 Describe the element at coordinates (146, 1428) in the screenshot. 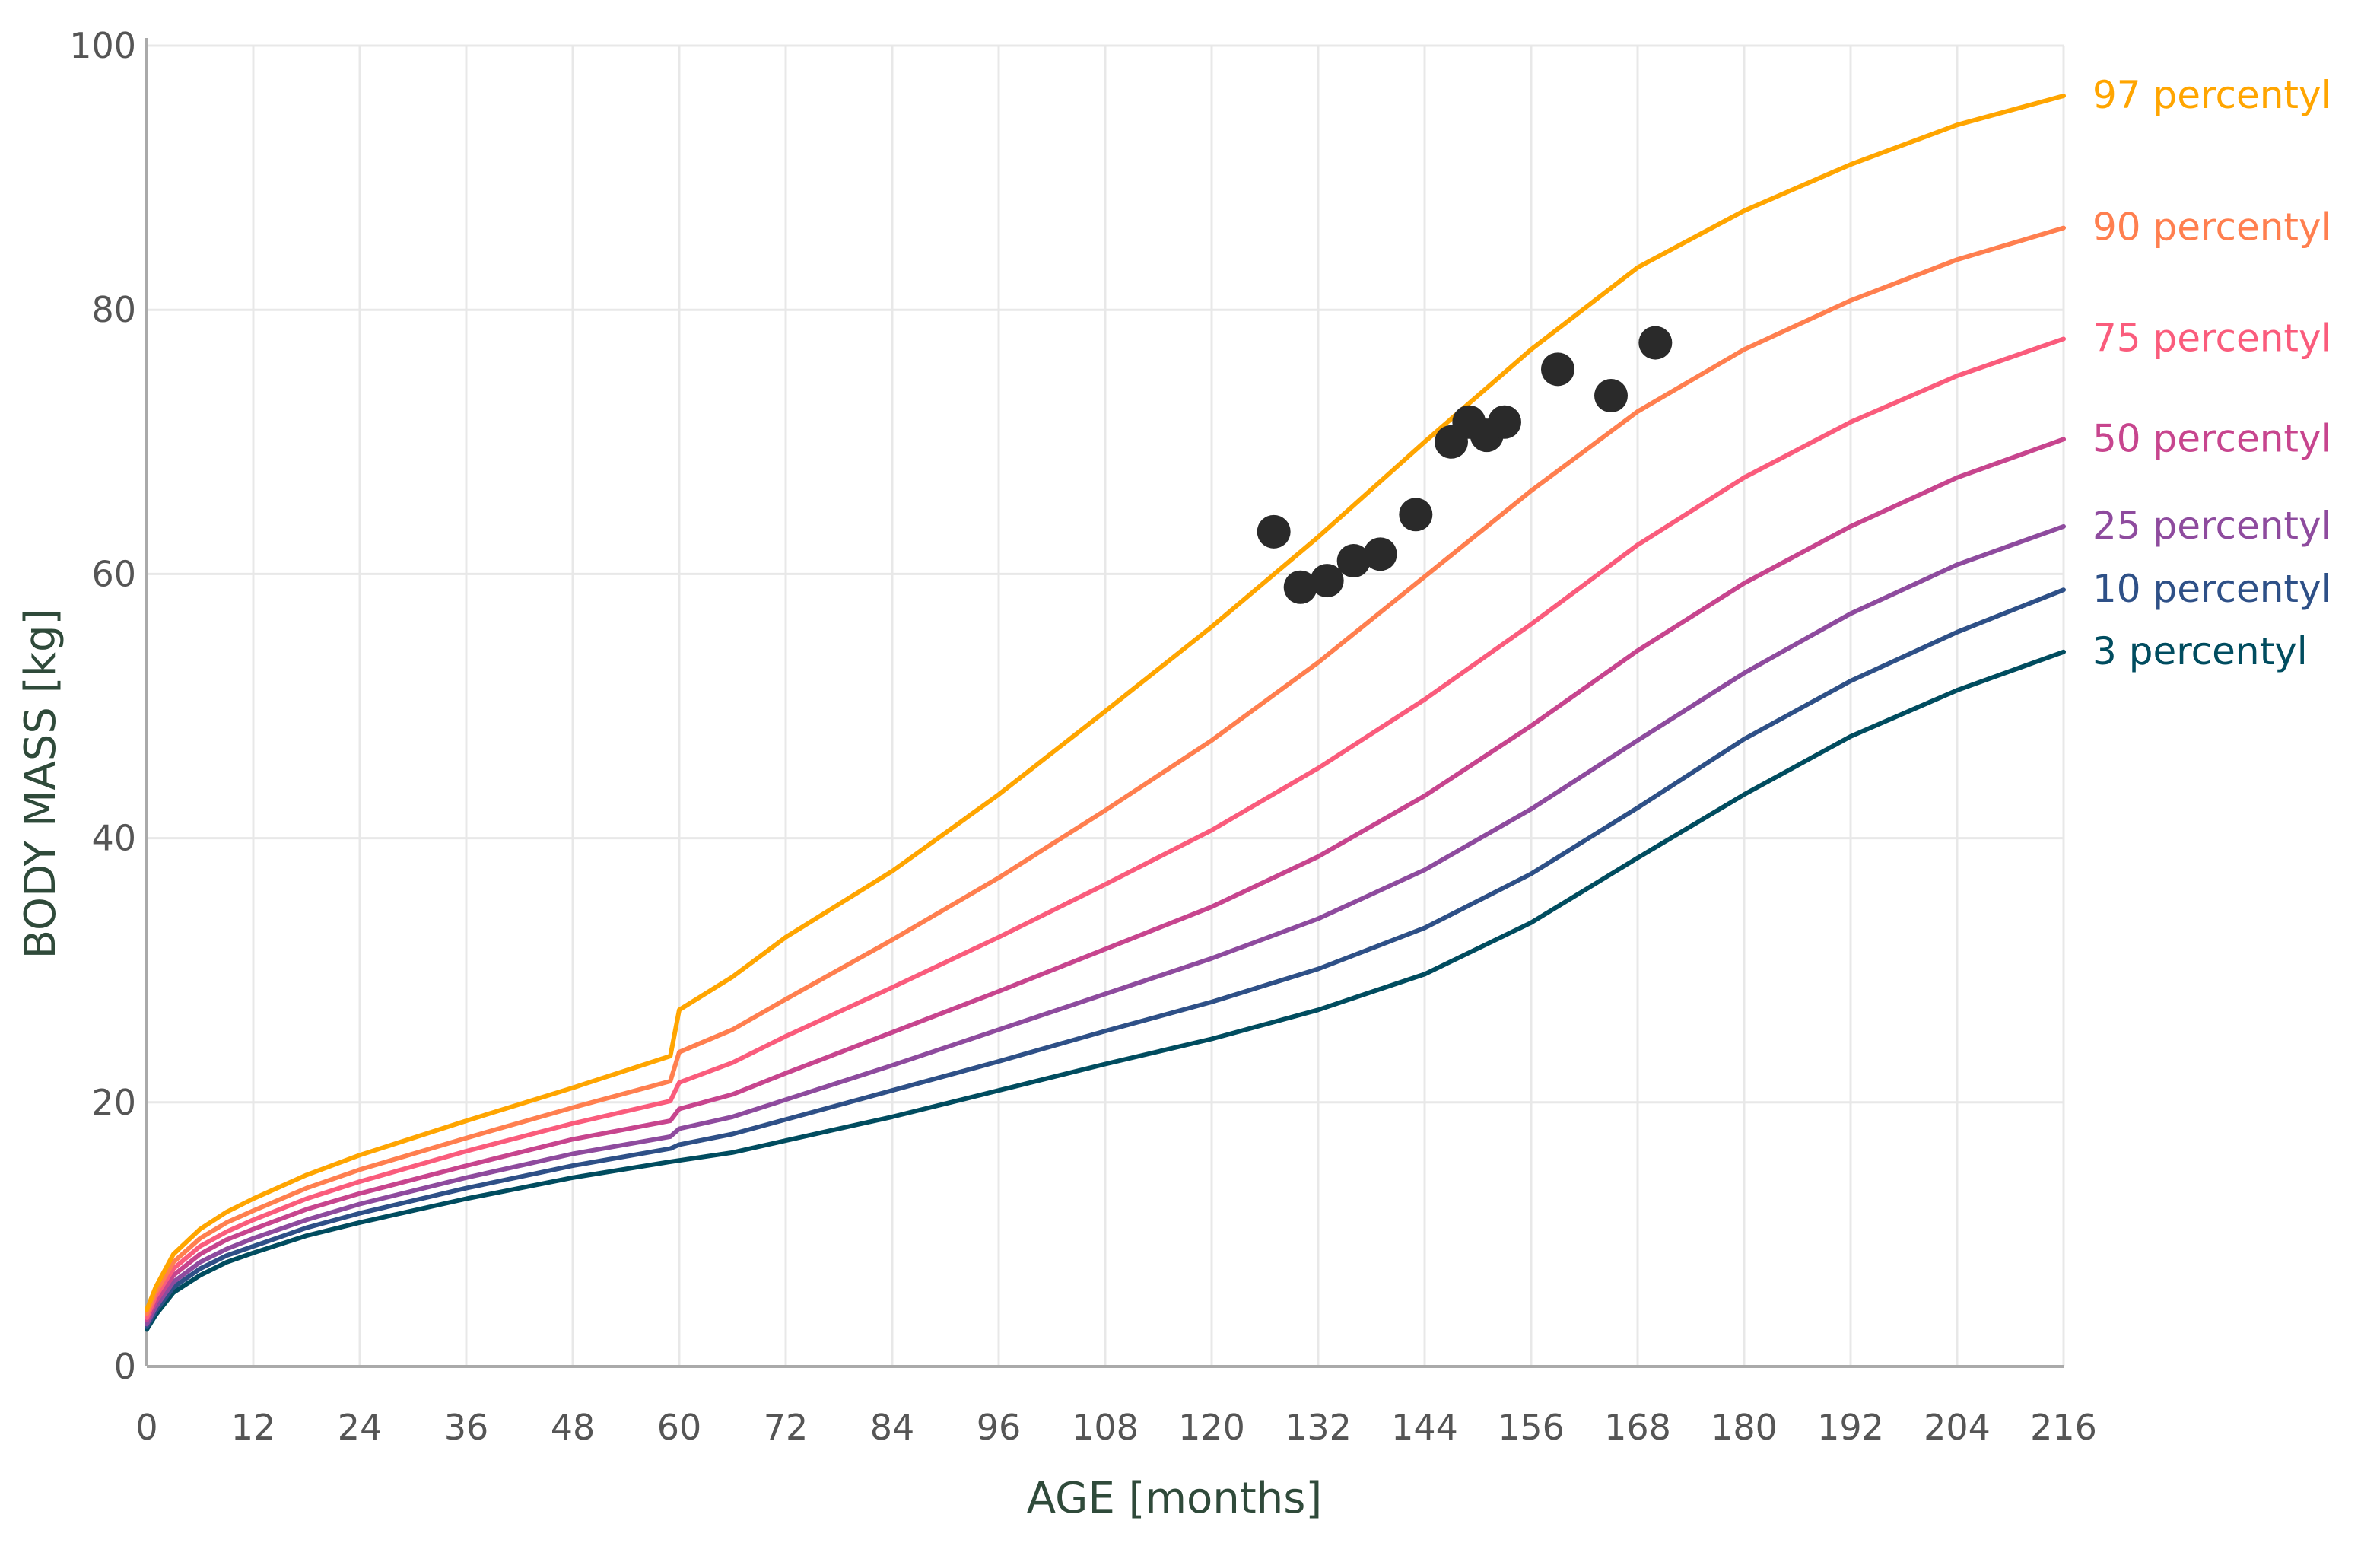

I see `x-tick-label: 0` at that location.